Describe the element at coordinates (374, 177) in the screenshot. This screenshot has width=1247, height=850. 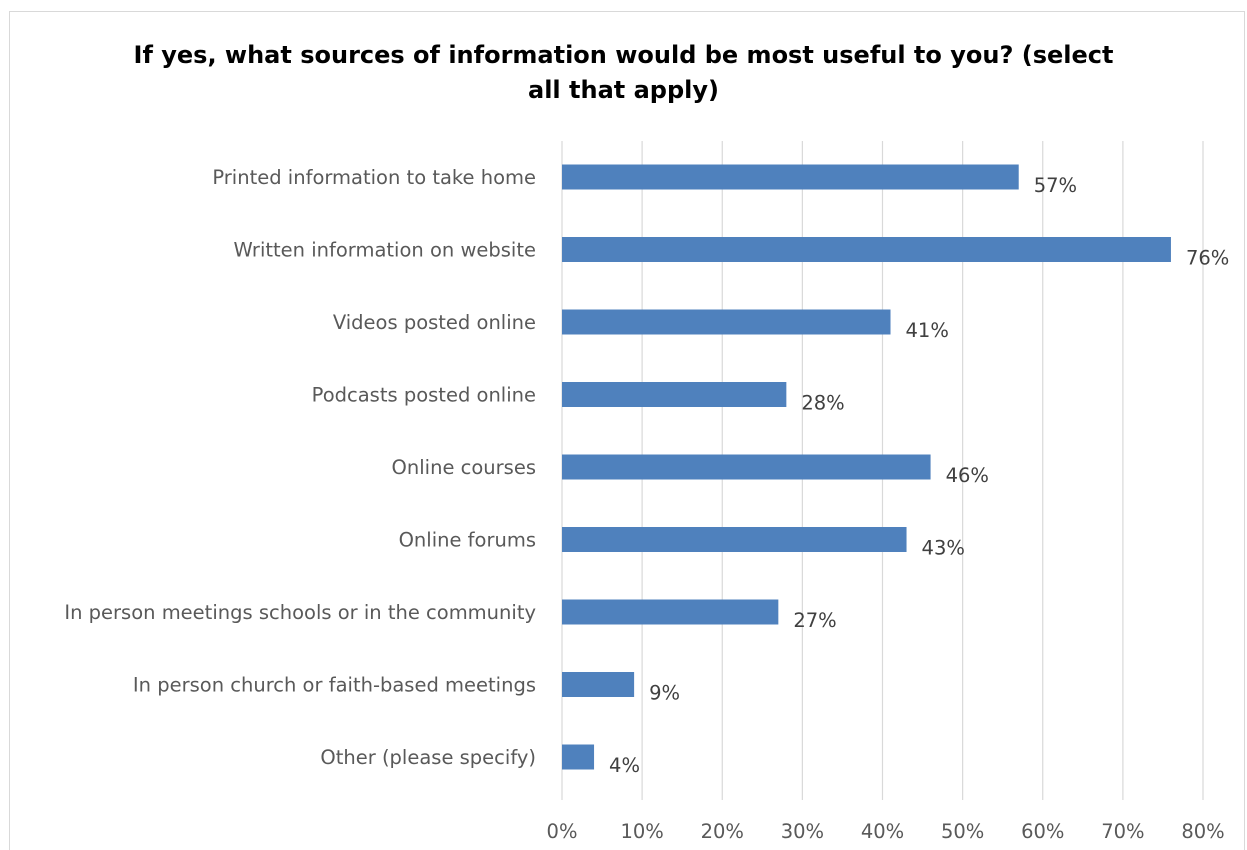
I see `category-label-0: Printed information to take home` at that location.